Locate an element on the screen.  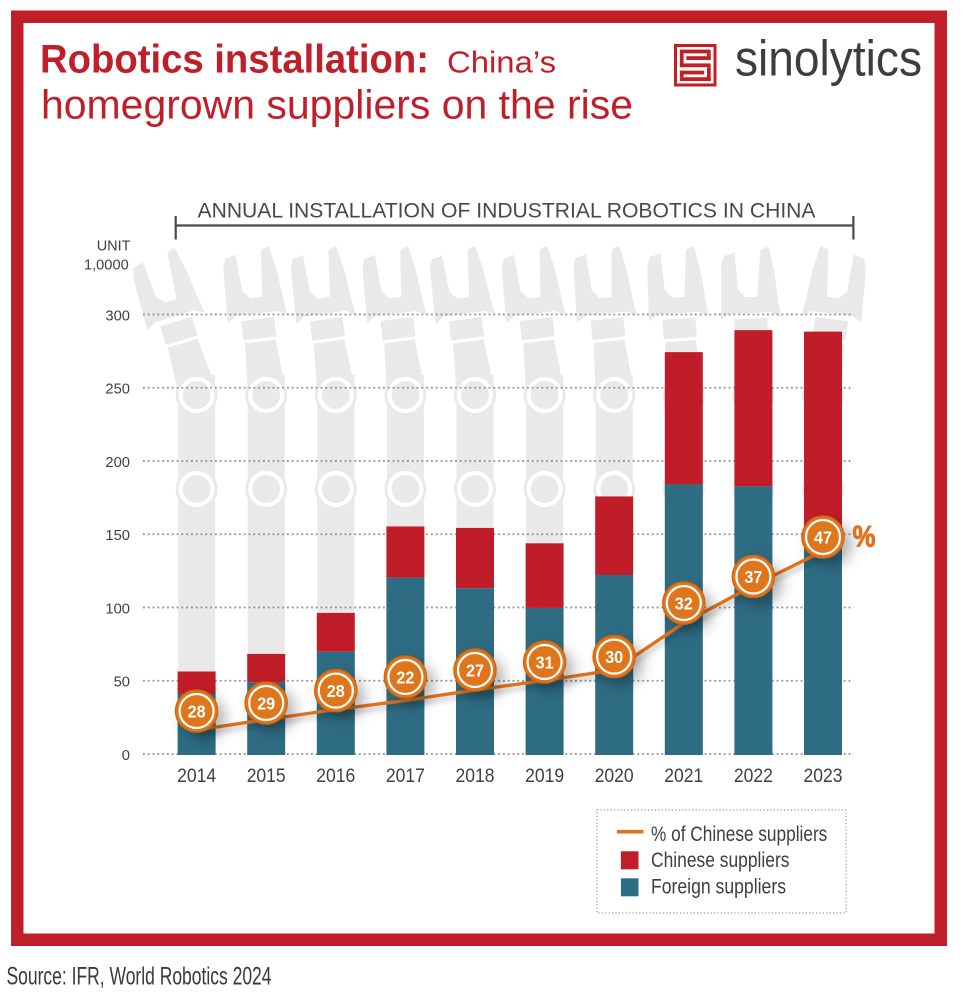
svg-text: 50 is located at coordinates (122, 683).